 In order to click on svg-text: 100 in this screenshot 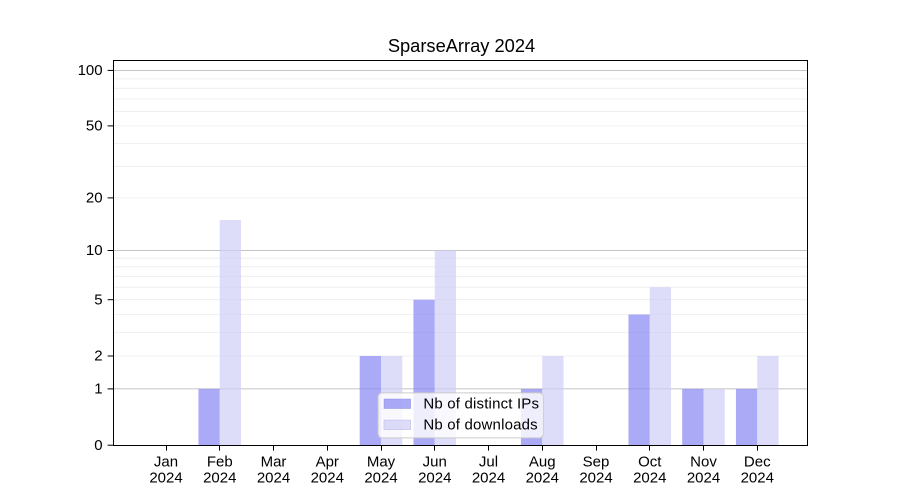, I will do `click(90, 70)`.